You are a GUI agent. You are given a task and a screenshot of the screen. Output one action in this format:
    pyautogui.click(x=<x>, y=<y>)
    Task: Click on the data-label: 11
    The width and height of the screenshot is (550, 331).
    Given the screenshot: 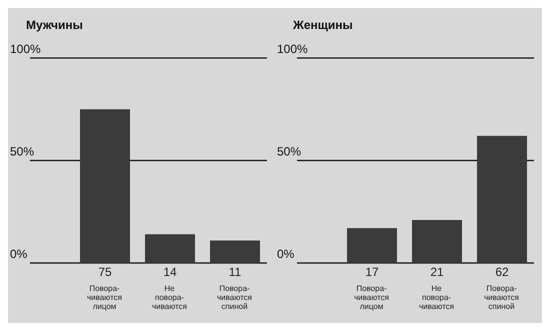 What is the action you would take?
    pyautogui.click(x=235, y=272)
    